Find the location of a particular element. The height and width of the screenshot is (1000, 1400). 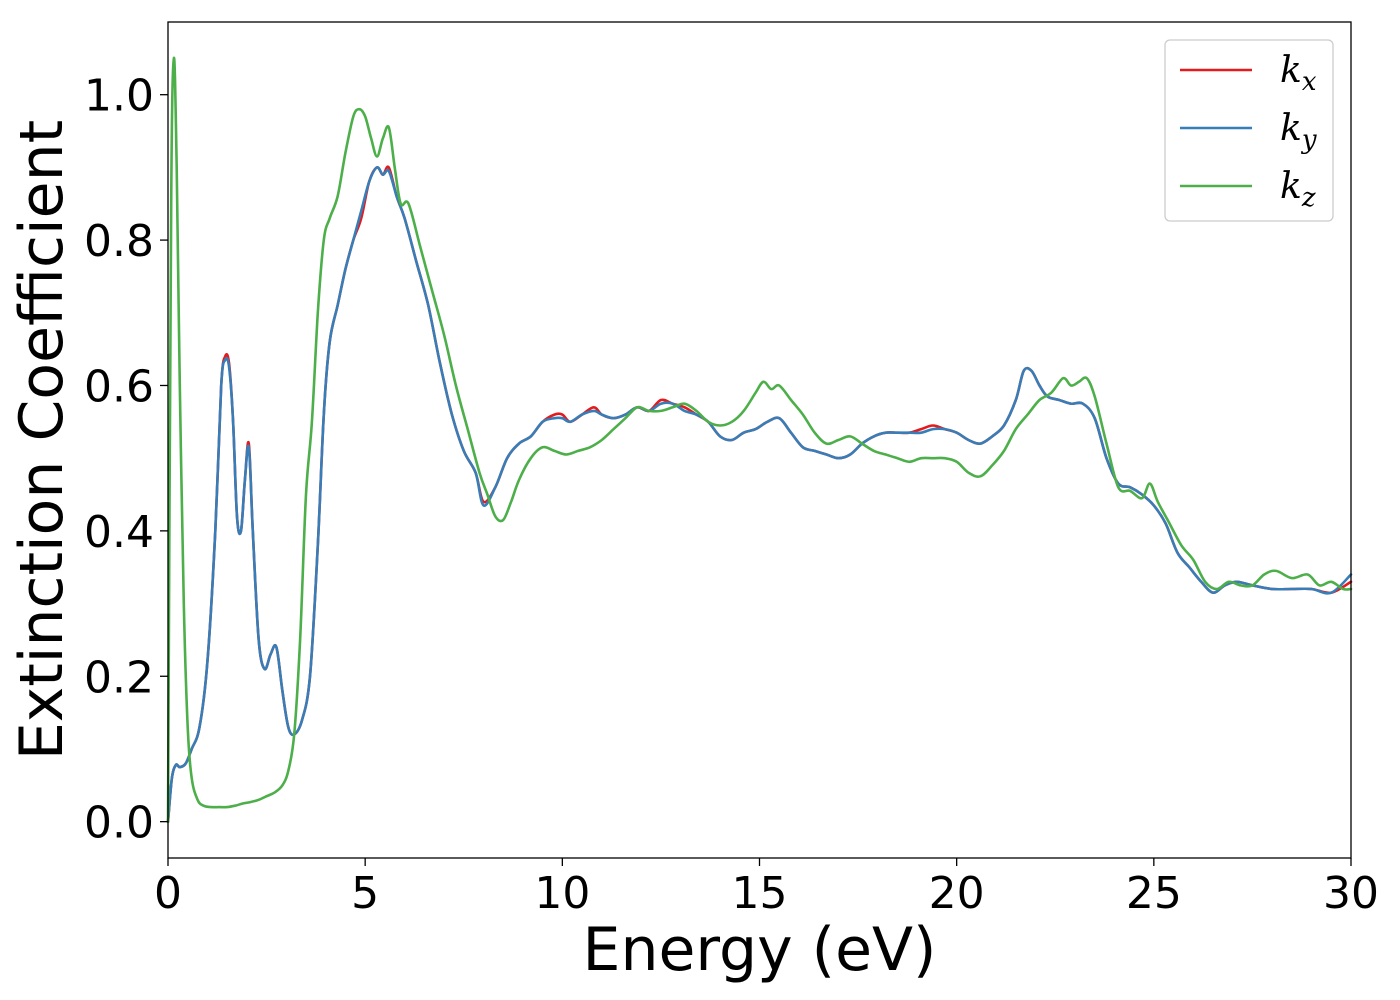

x-tick-label: 0 is located at coordinates (168, 893).